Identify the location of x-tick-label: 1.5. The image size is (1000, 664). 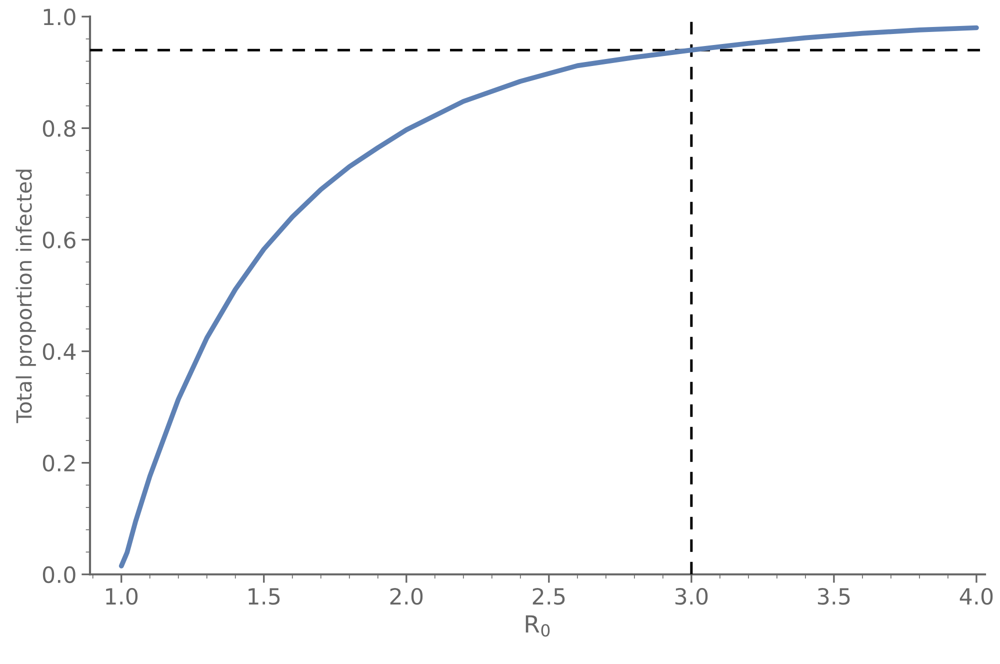
(264, 596).